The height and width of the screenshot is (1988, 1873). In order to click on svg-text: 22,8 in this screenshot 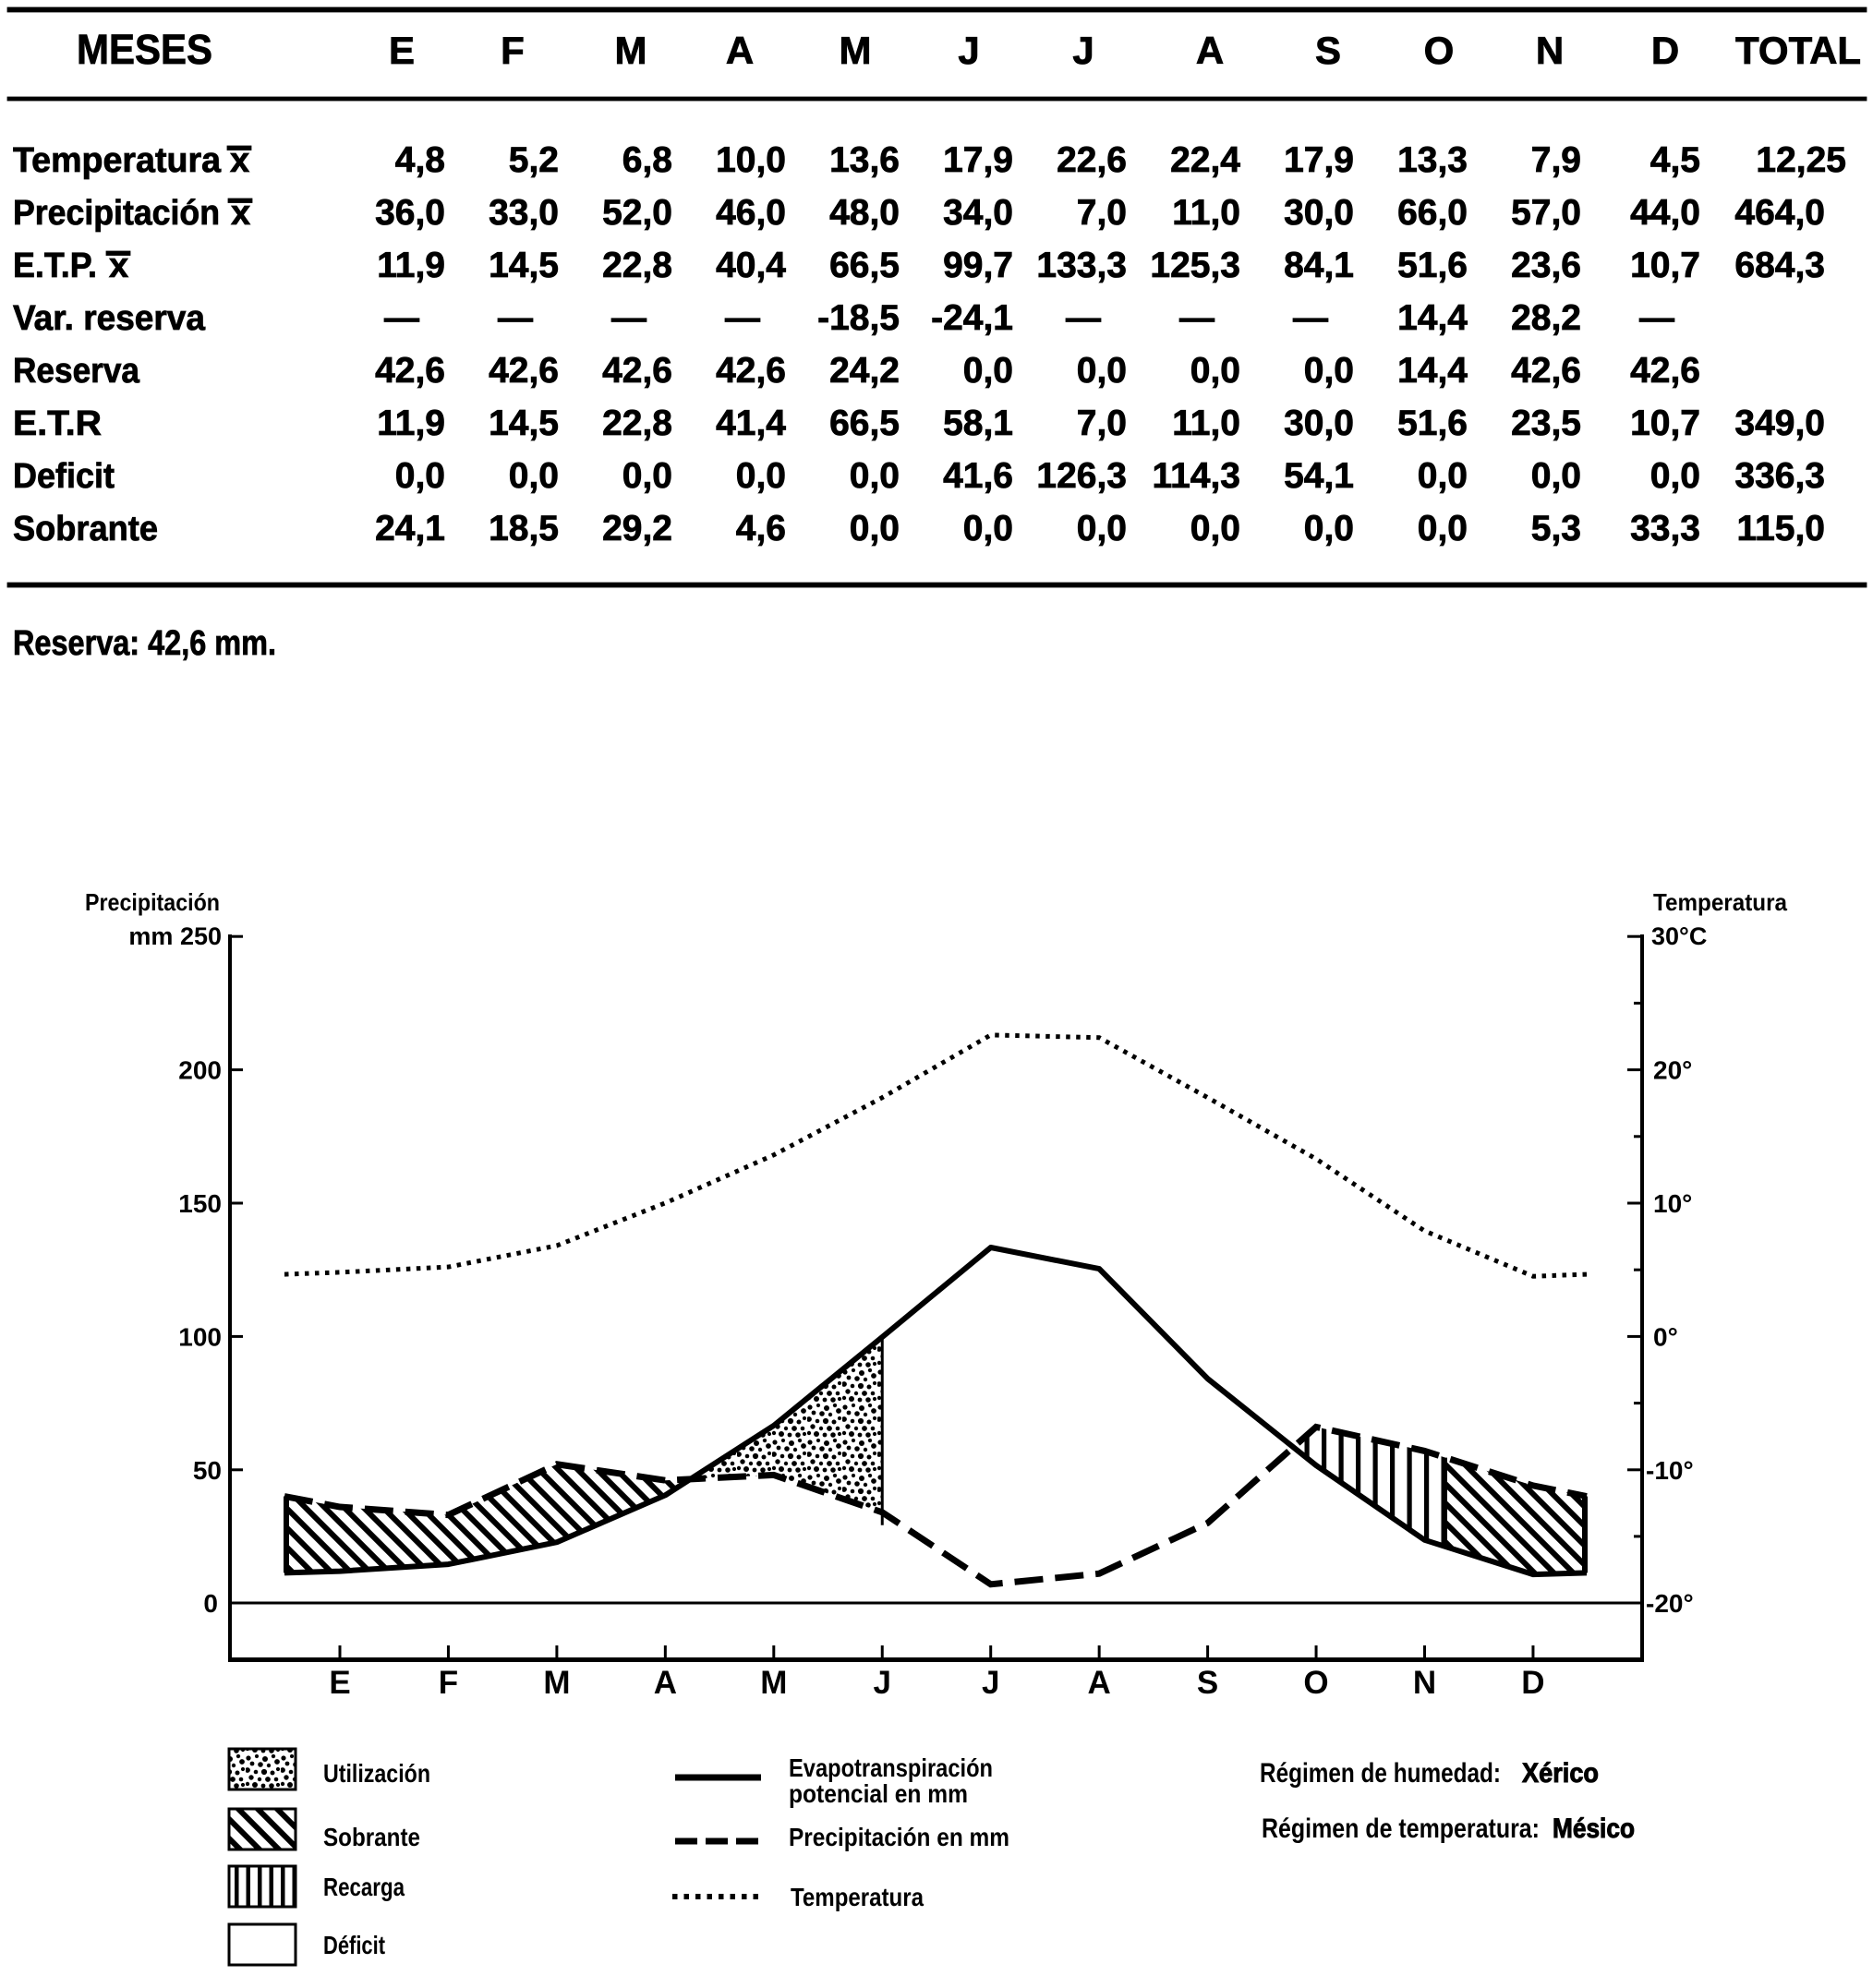, I will do `click(637, 265)`.